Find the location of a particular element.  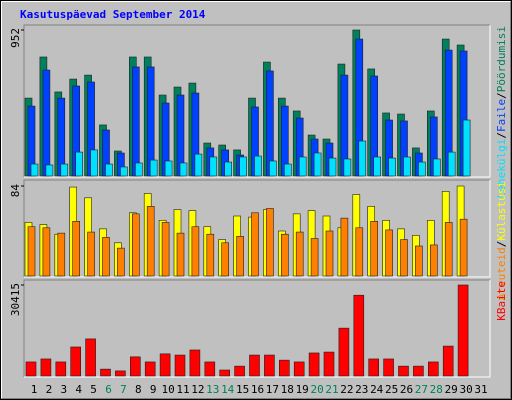

x-tick-label: 4 is located at coordinates (78, 389).